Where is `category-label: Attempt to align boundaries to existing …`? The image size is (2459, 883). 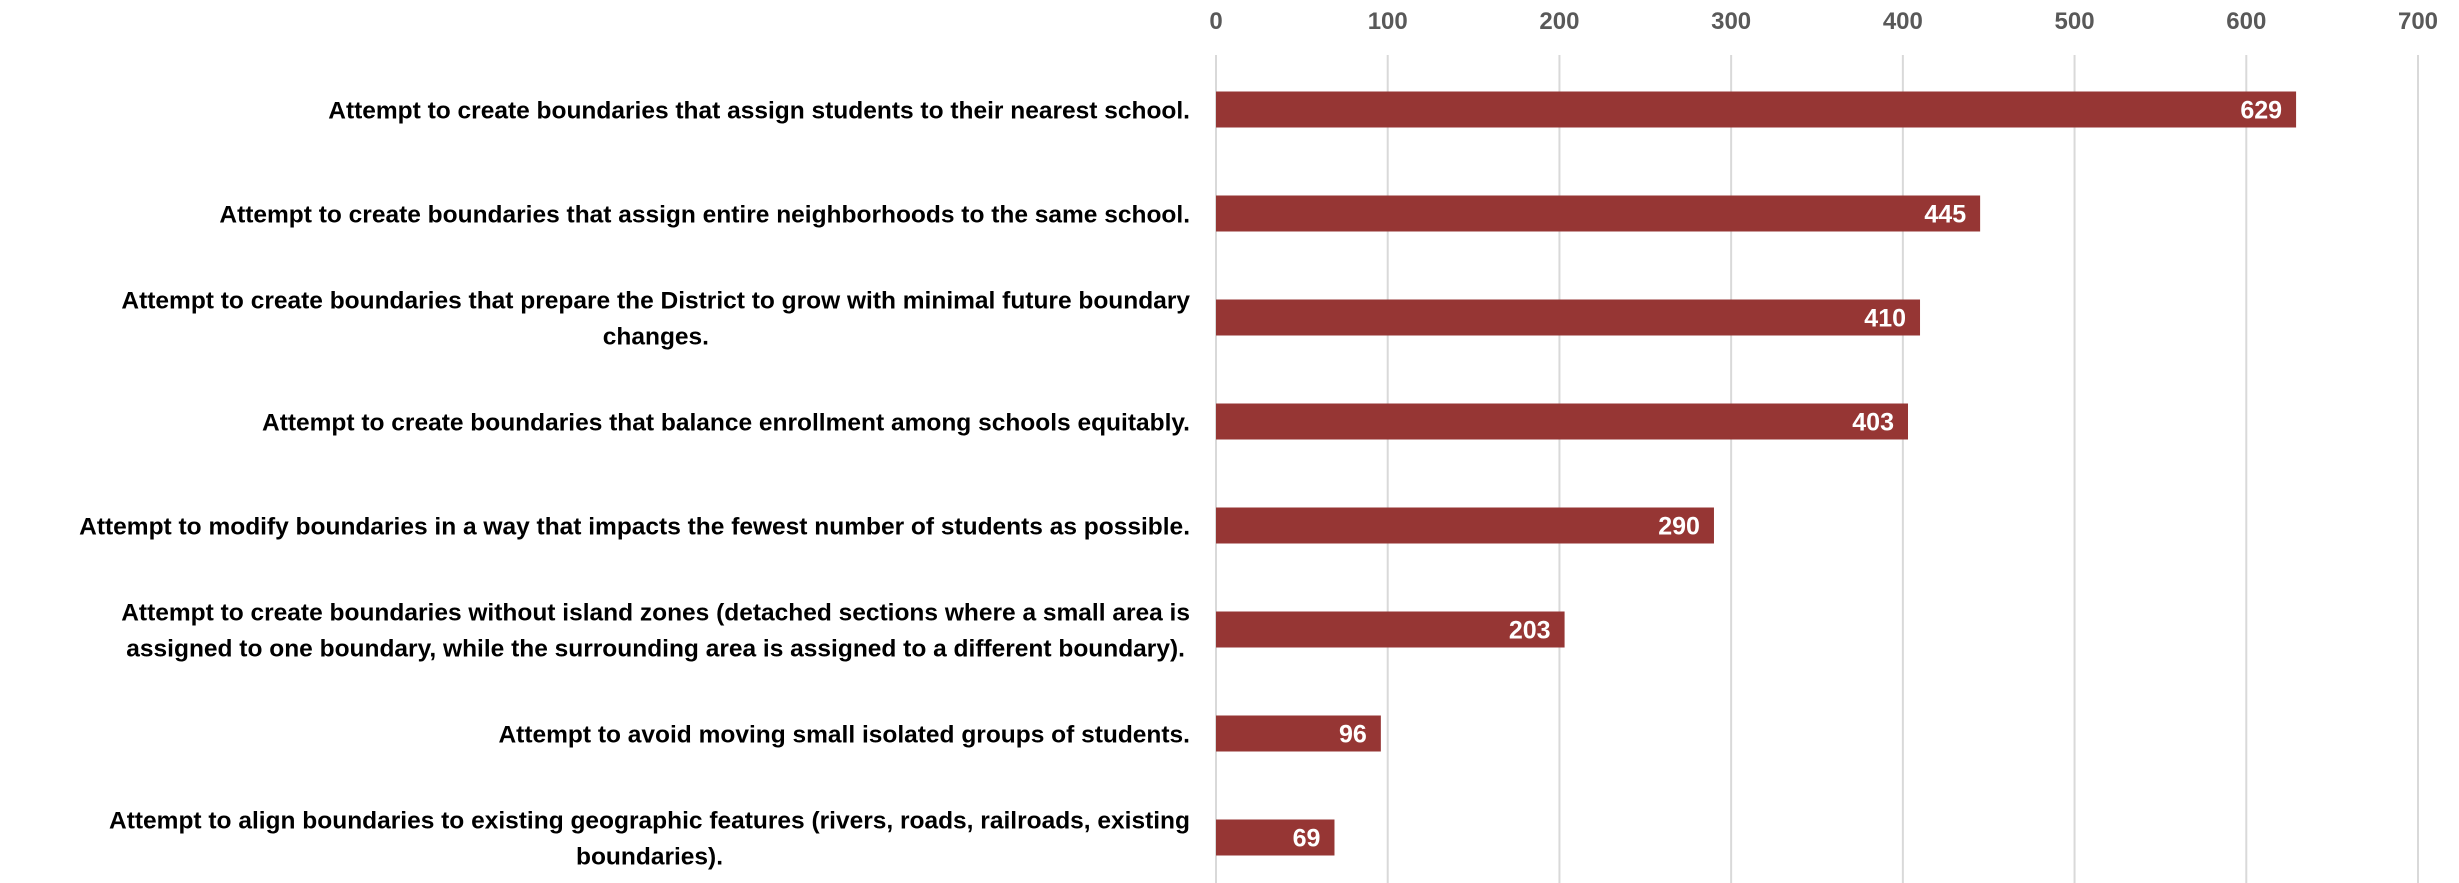
category-label: Attempt to align boundaries to existing … is located at coordinates (649, 821).